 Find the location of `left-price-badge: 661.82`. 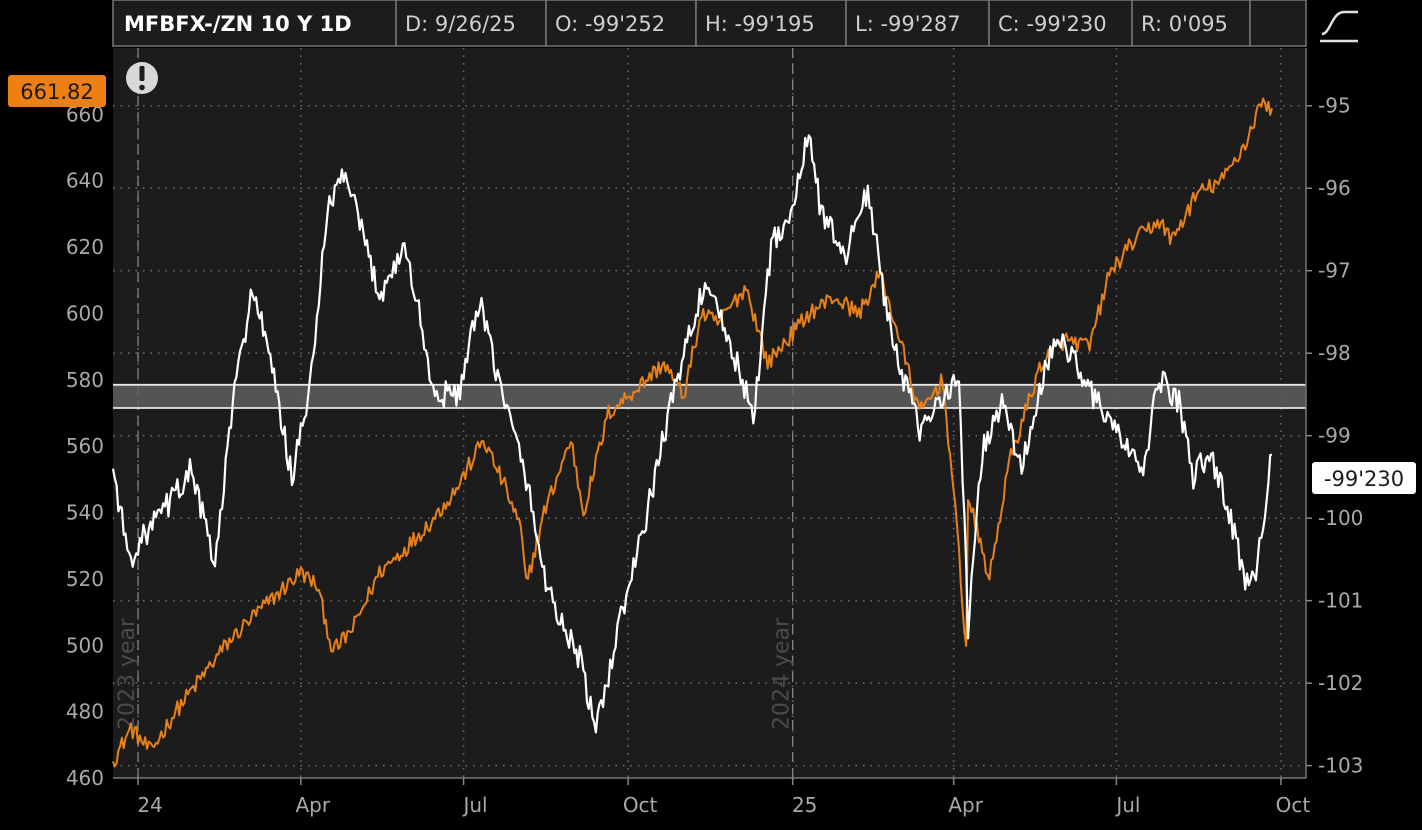

left-price-badge: 661.82 is located at coordinates (57, 91).